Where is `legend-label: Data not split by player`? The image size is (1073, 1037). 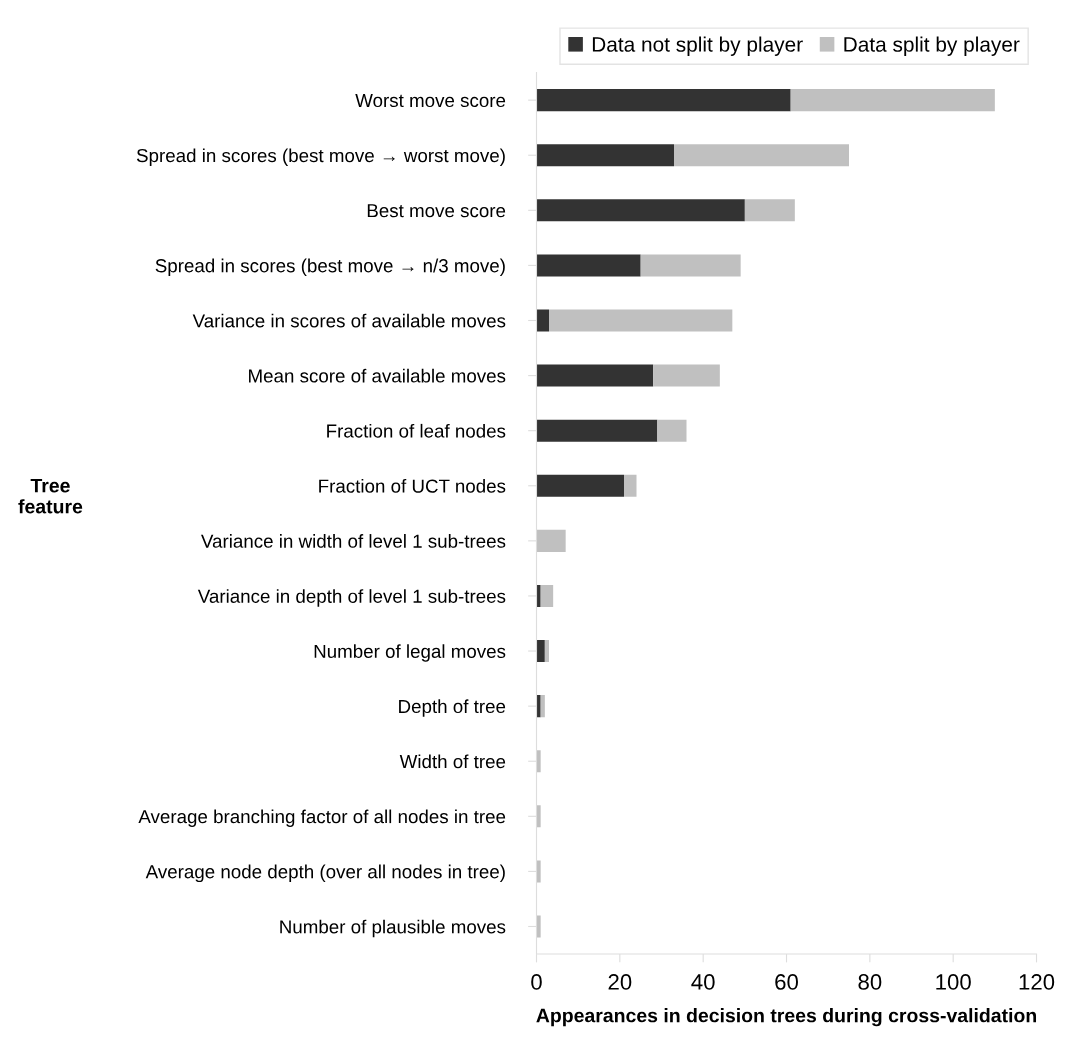 legend-label: Data not split by player is located at coordinates (697, 46).